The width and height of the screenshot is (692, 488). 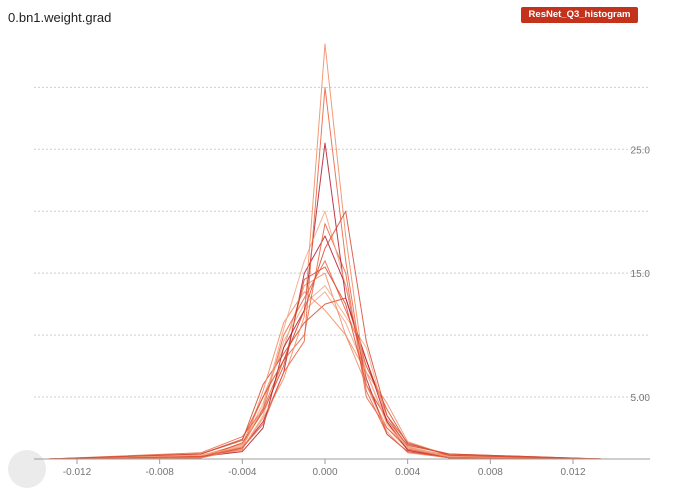 What do you see at coordinates (60, 17) in the screenshot?
I see `chart-title: 0.bn1.weight.grad` at bounding box center [60, 17].